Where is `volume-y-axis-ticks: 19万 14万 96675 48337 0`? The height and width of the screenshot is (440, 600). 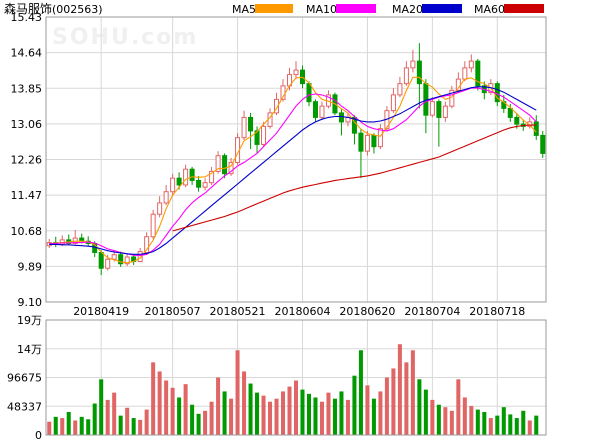 volume-y-axis-ticks: 19万 14万 96675 48337 0 is located at coordinates (24, 377).